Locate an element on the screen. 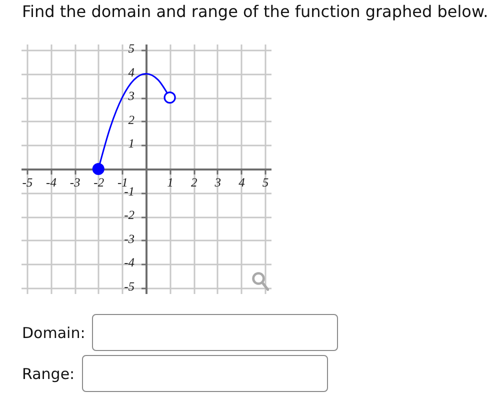 The image size is (499, 410). text: Domain: is located at coordinates (54, 333).